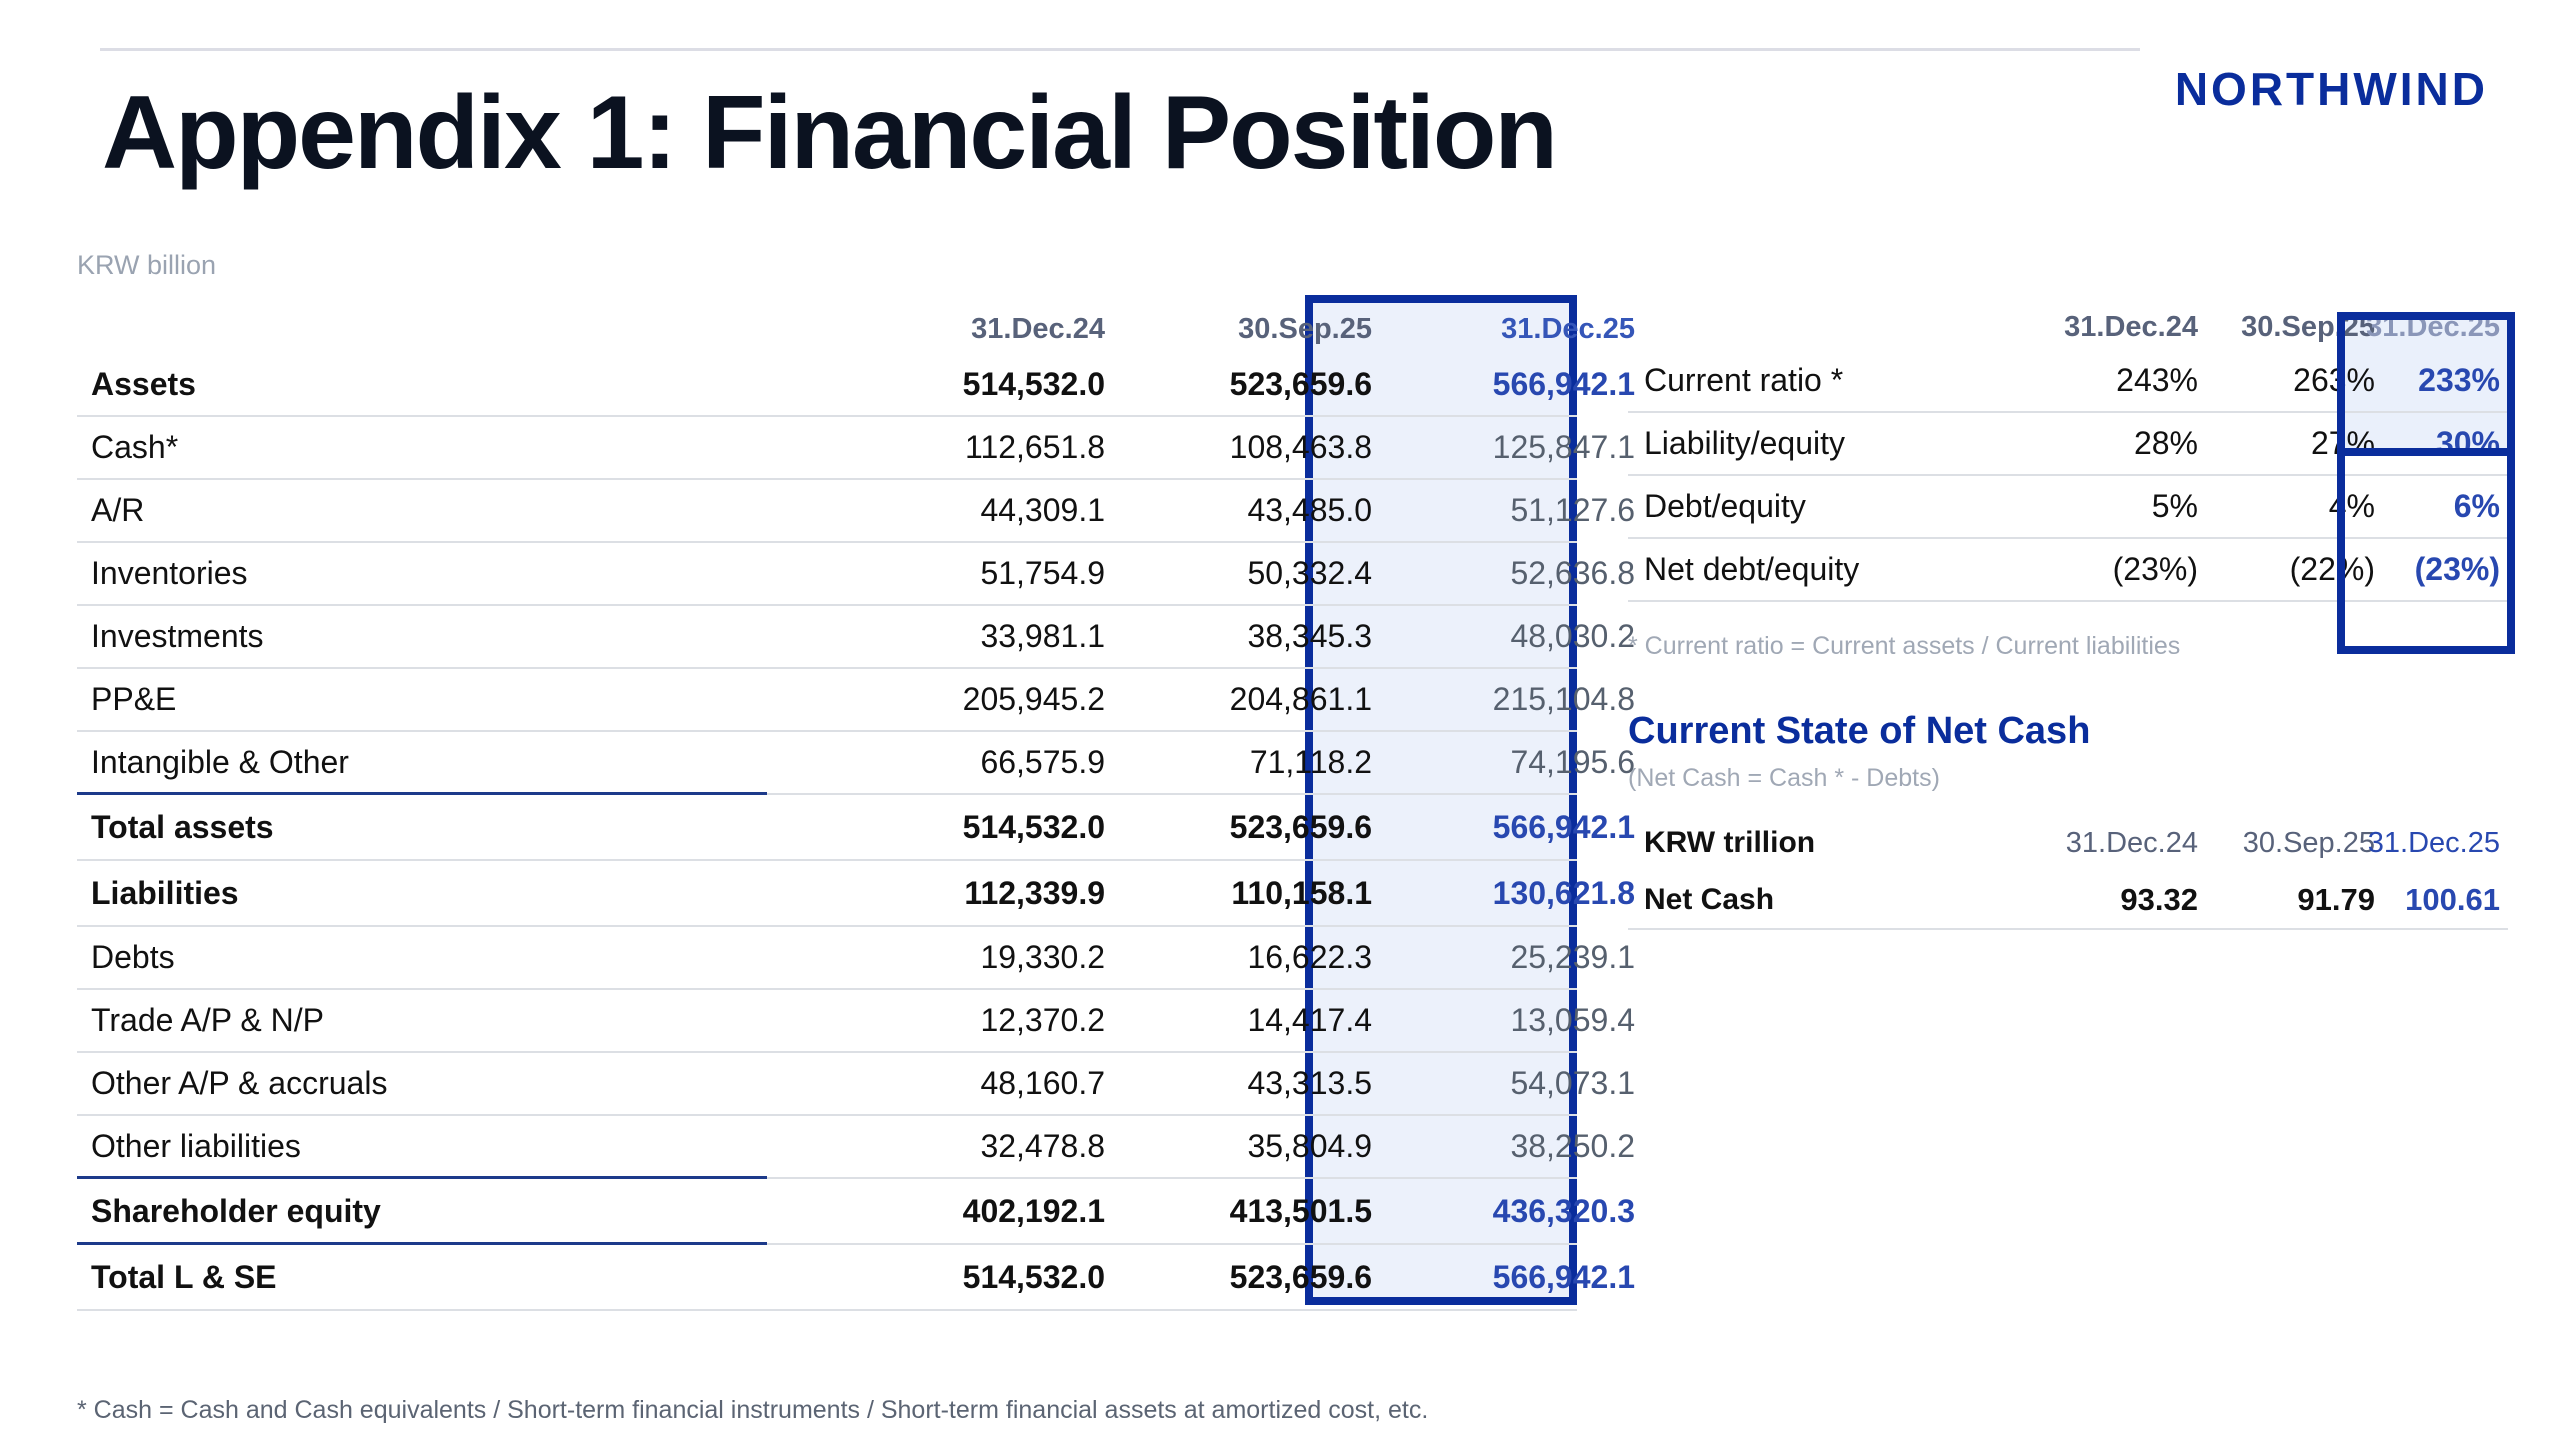 The image size is (2560, 1440). Describe the element at coordinates (1300, 699) in the screenshot. I see `row-value: 204,861.1` at that location.